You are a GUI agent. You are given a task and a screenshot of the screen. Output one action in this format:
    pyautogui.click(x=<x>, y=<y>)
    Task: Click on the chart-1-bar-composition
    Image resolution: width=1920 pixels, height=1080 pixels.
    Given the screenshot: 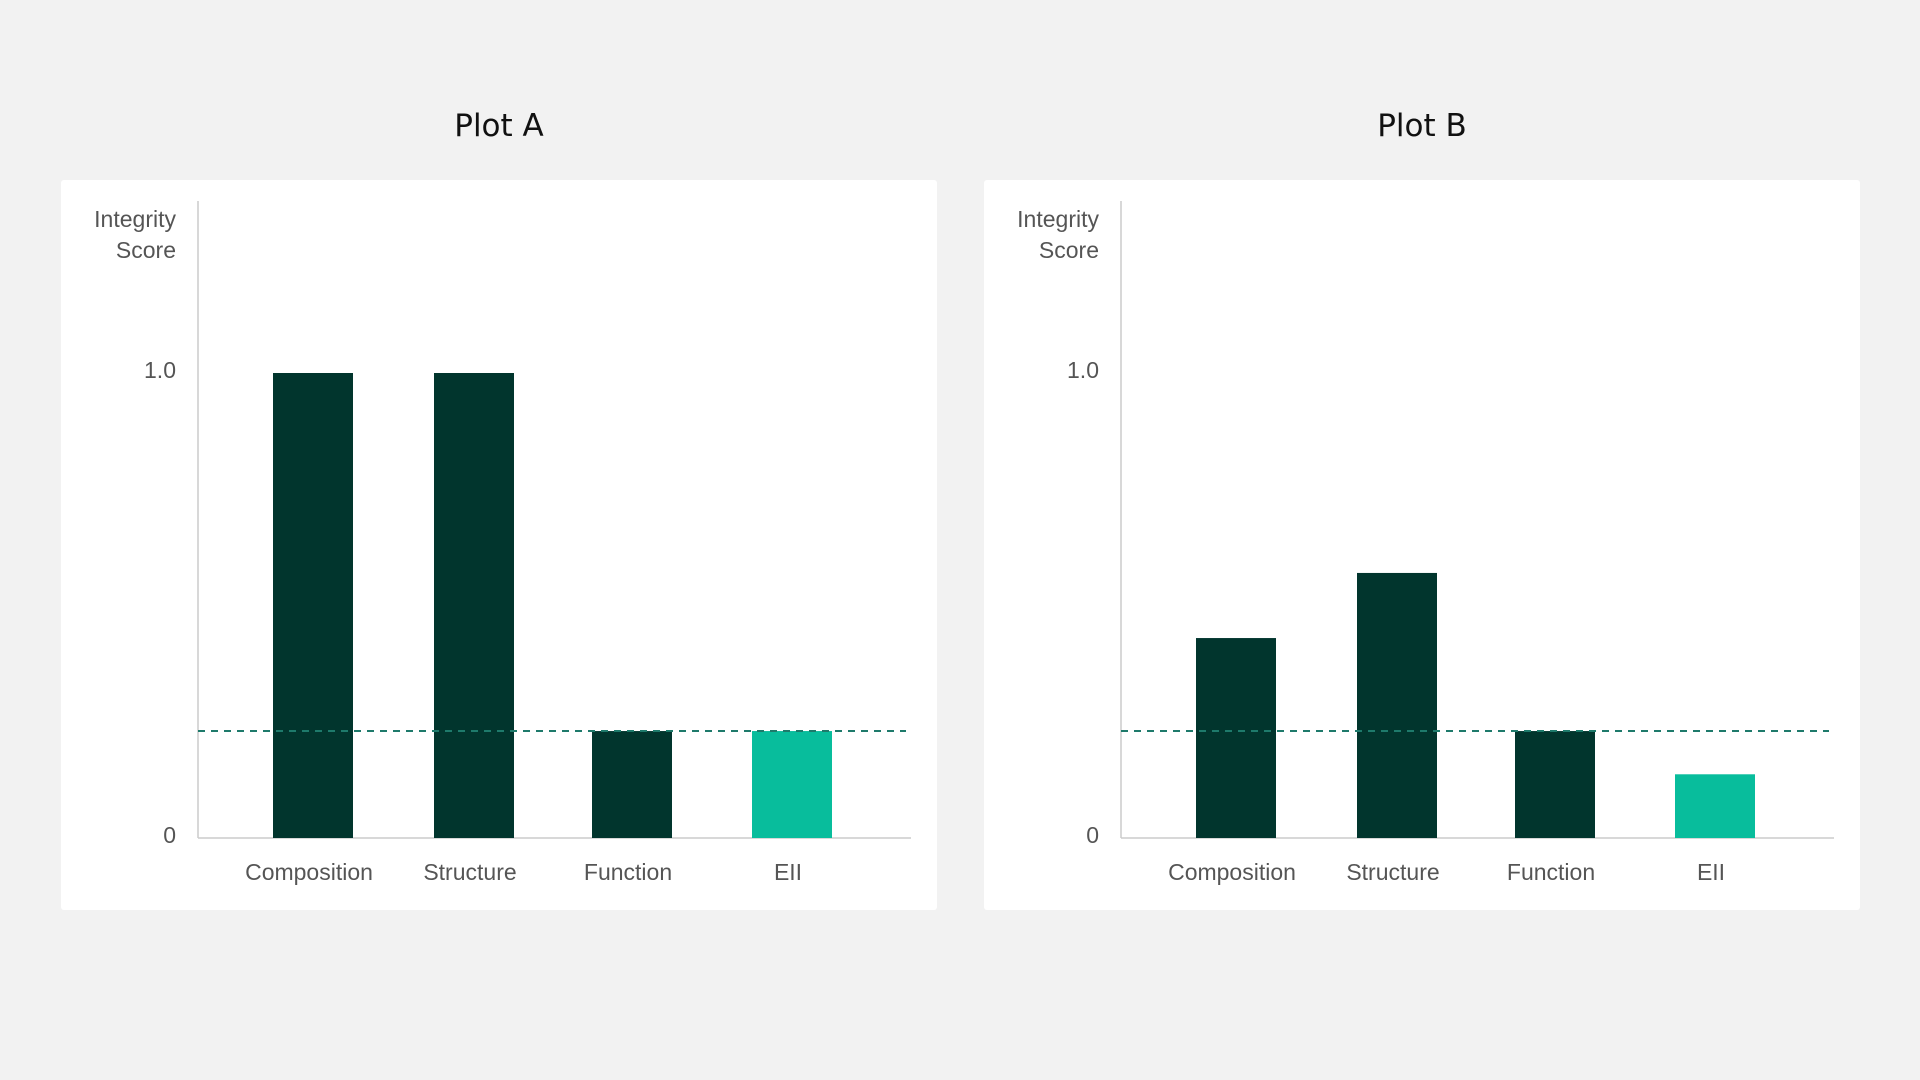 What is the action you would take?
    pyautogui.click(x=1236, y=738)
    